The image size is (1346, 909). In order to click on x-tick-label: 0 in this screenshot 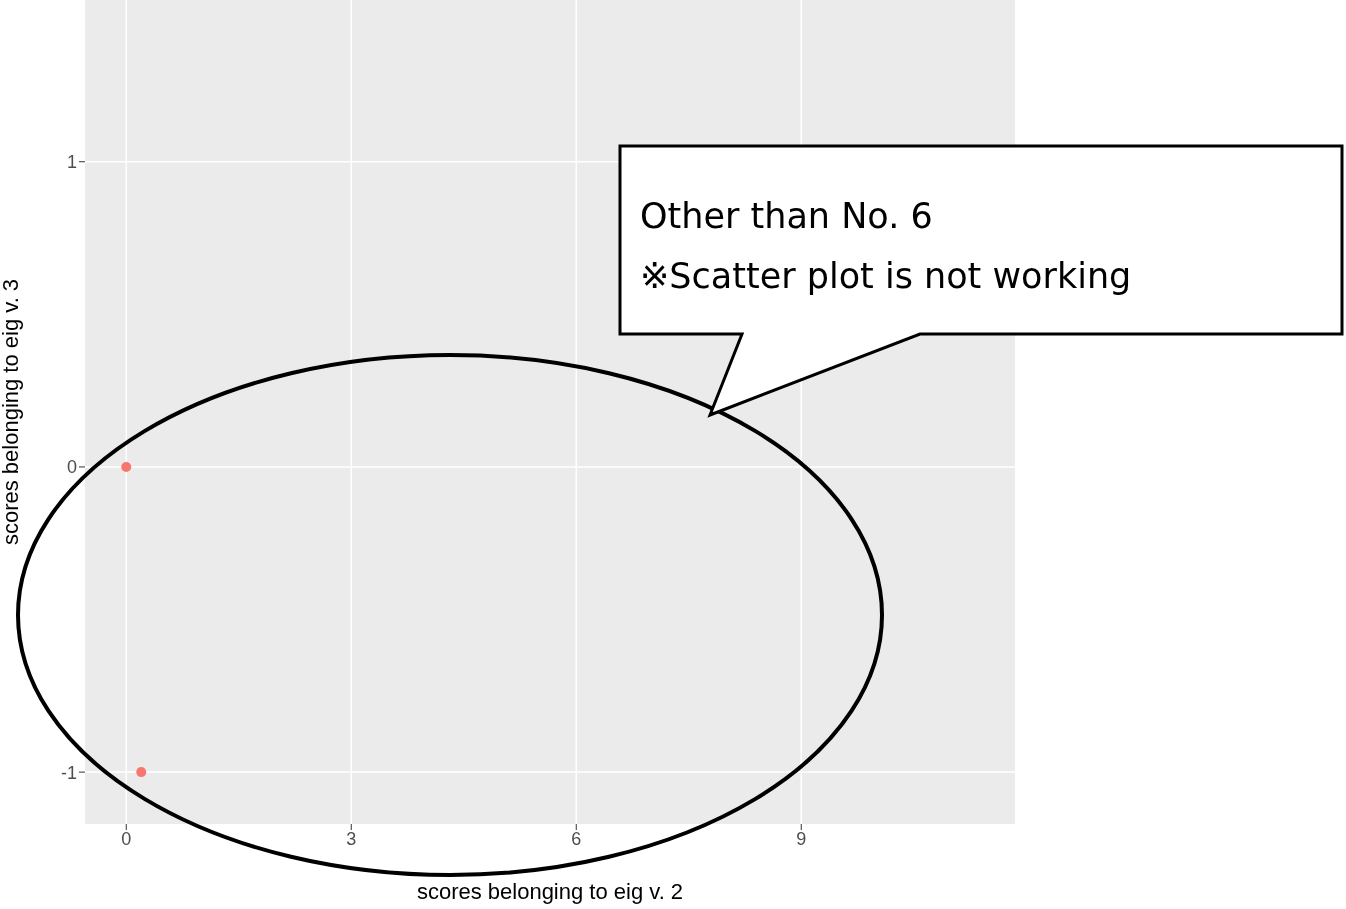, I will do `click(126, 838)`.